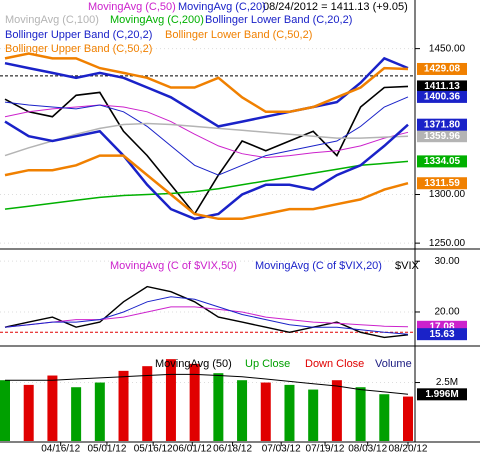  I want to click on x-tick-label: 05/16/12, so click(153, 449).